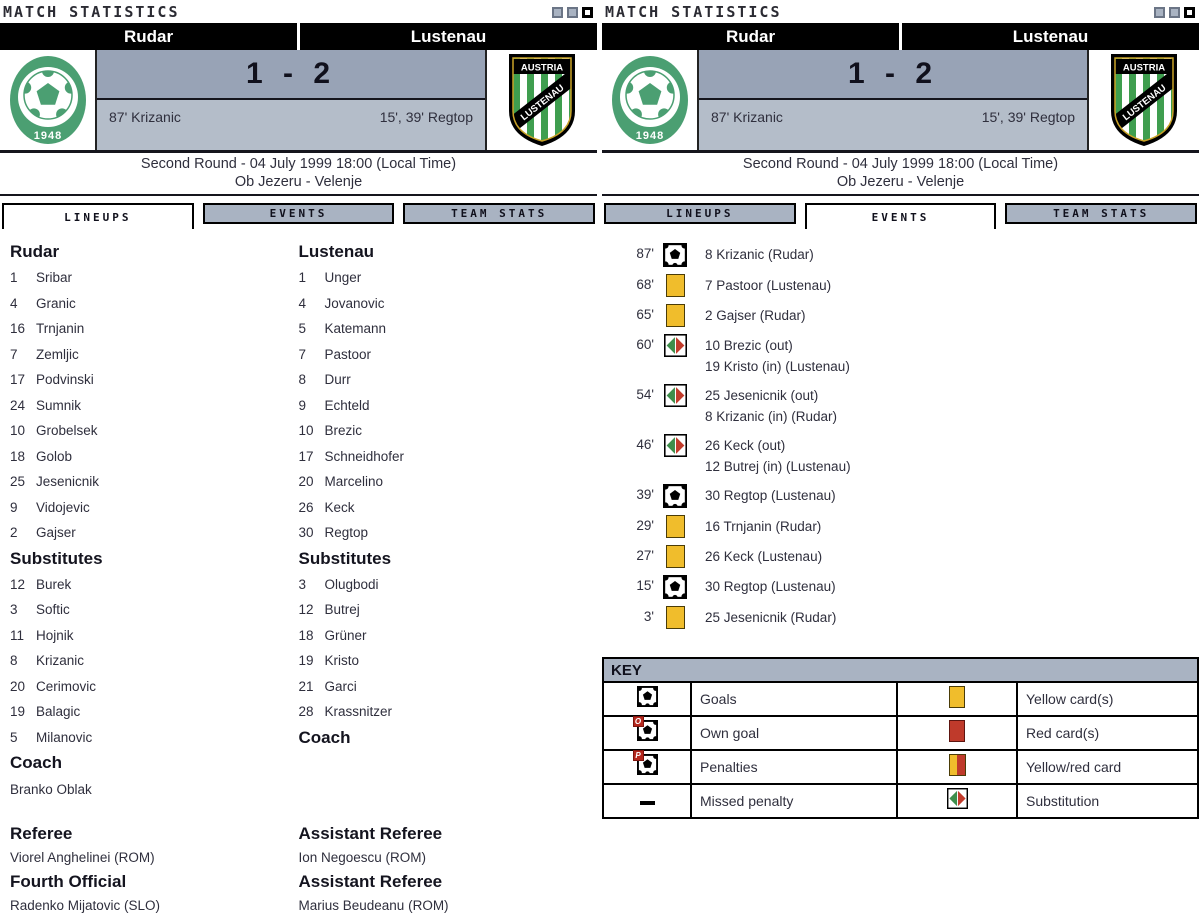  What do you see at coordinates (347, 405) in the screenshot?
I see `player-name: Echteld` at bounding box center [347, 405].